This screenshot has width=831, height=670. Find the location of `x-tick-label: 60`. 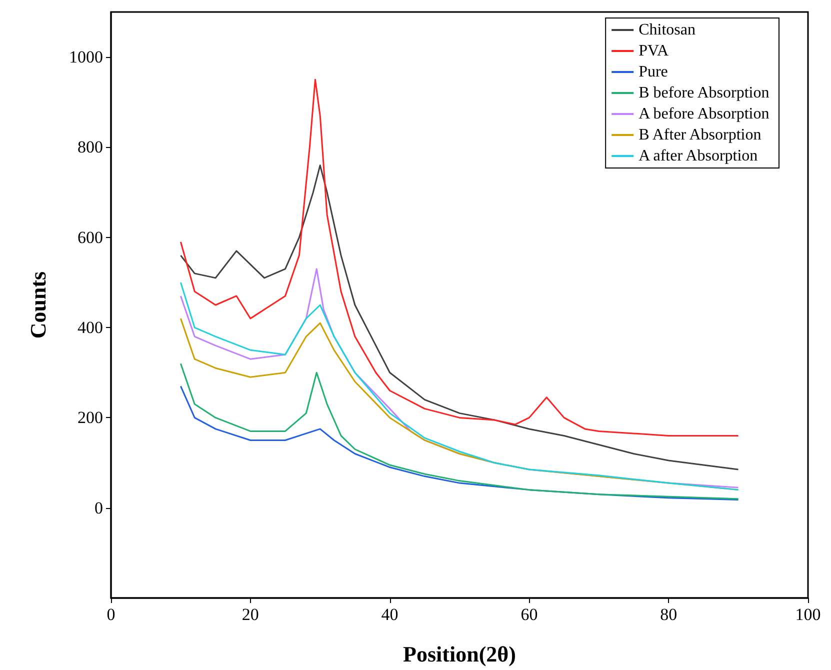

x-tick-label: 60 is located at coordinates (529, 614).